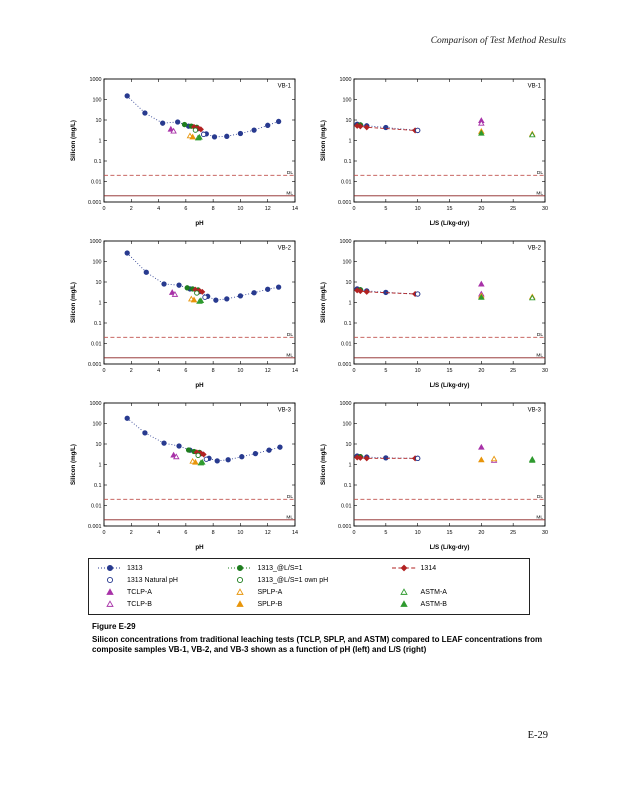 This screenshot has width=618, height=800. What do you see at coordinates (162, 592) in the screenshot?
I see `legend-item: TCLP-A` at bounding box center [162, 592].